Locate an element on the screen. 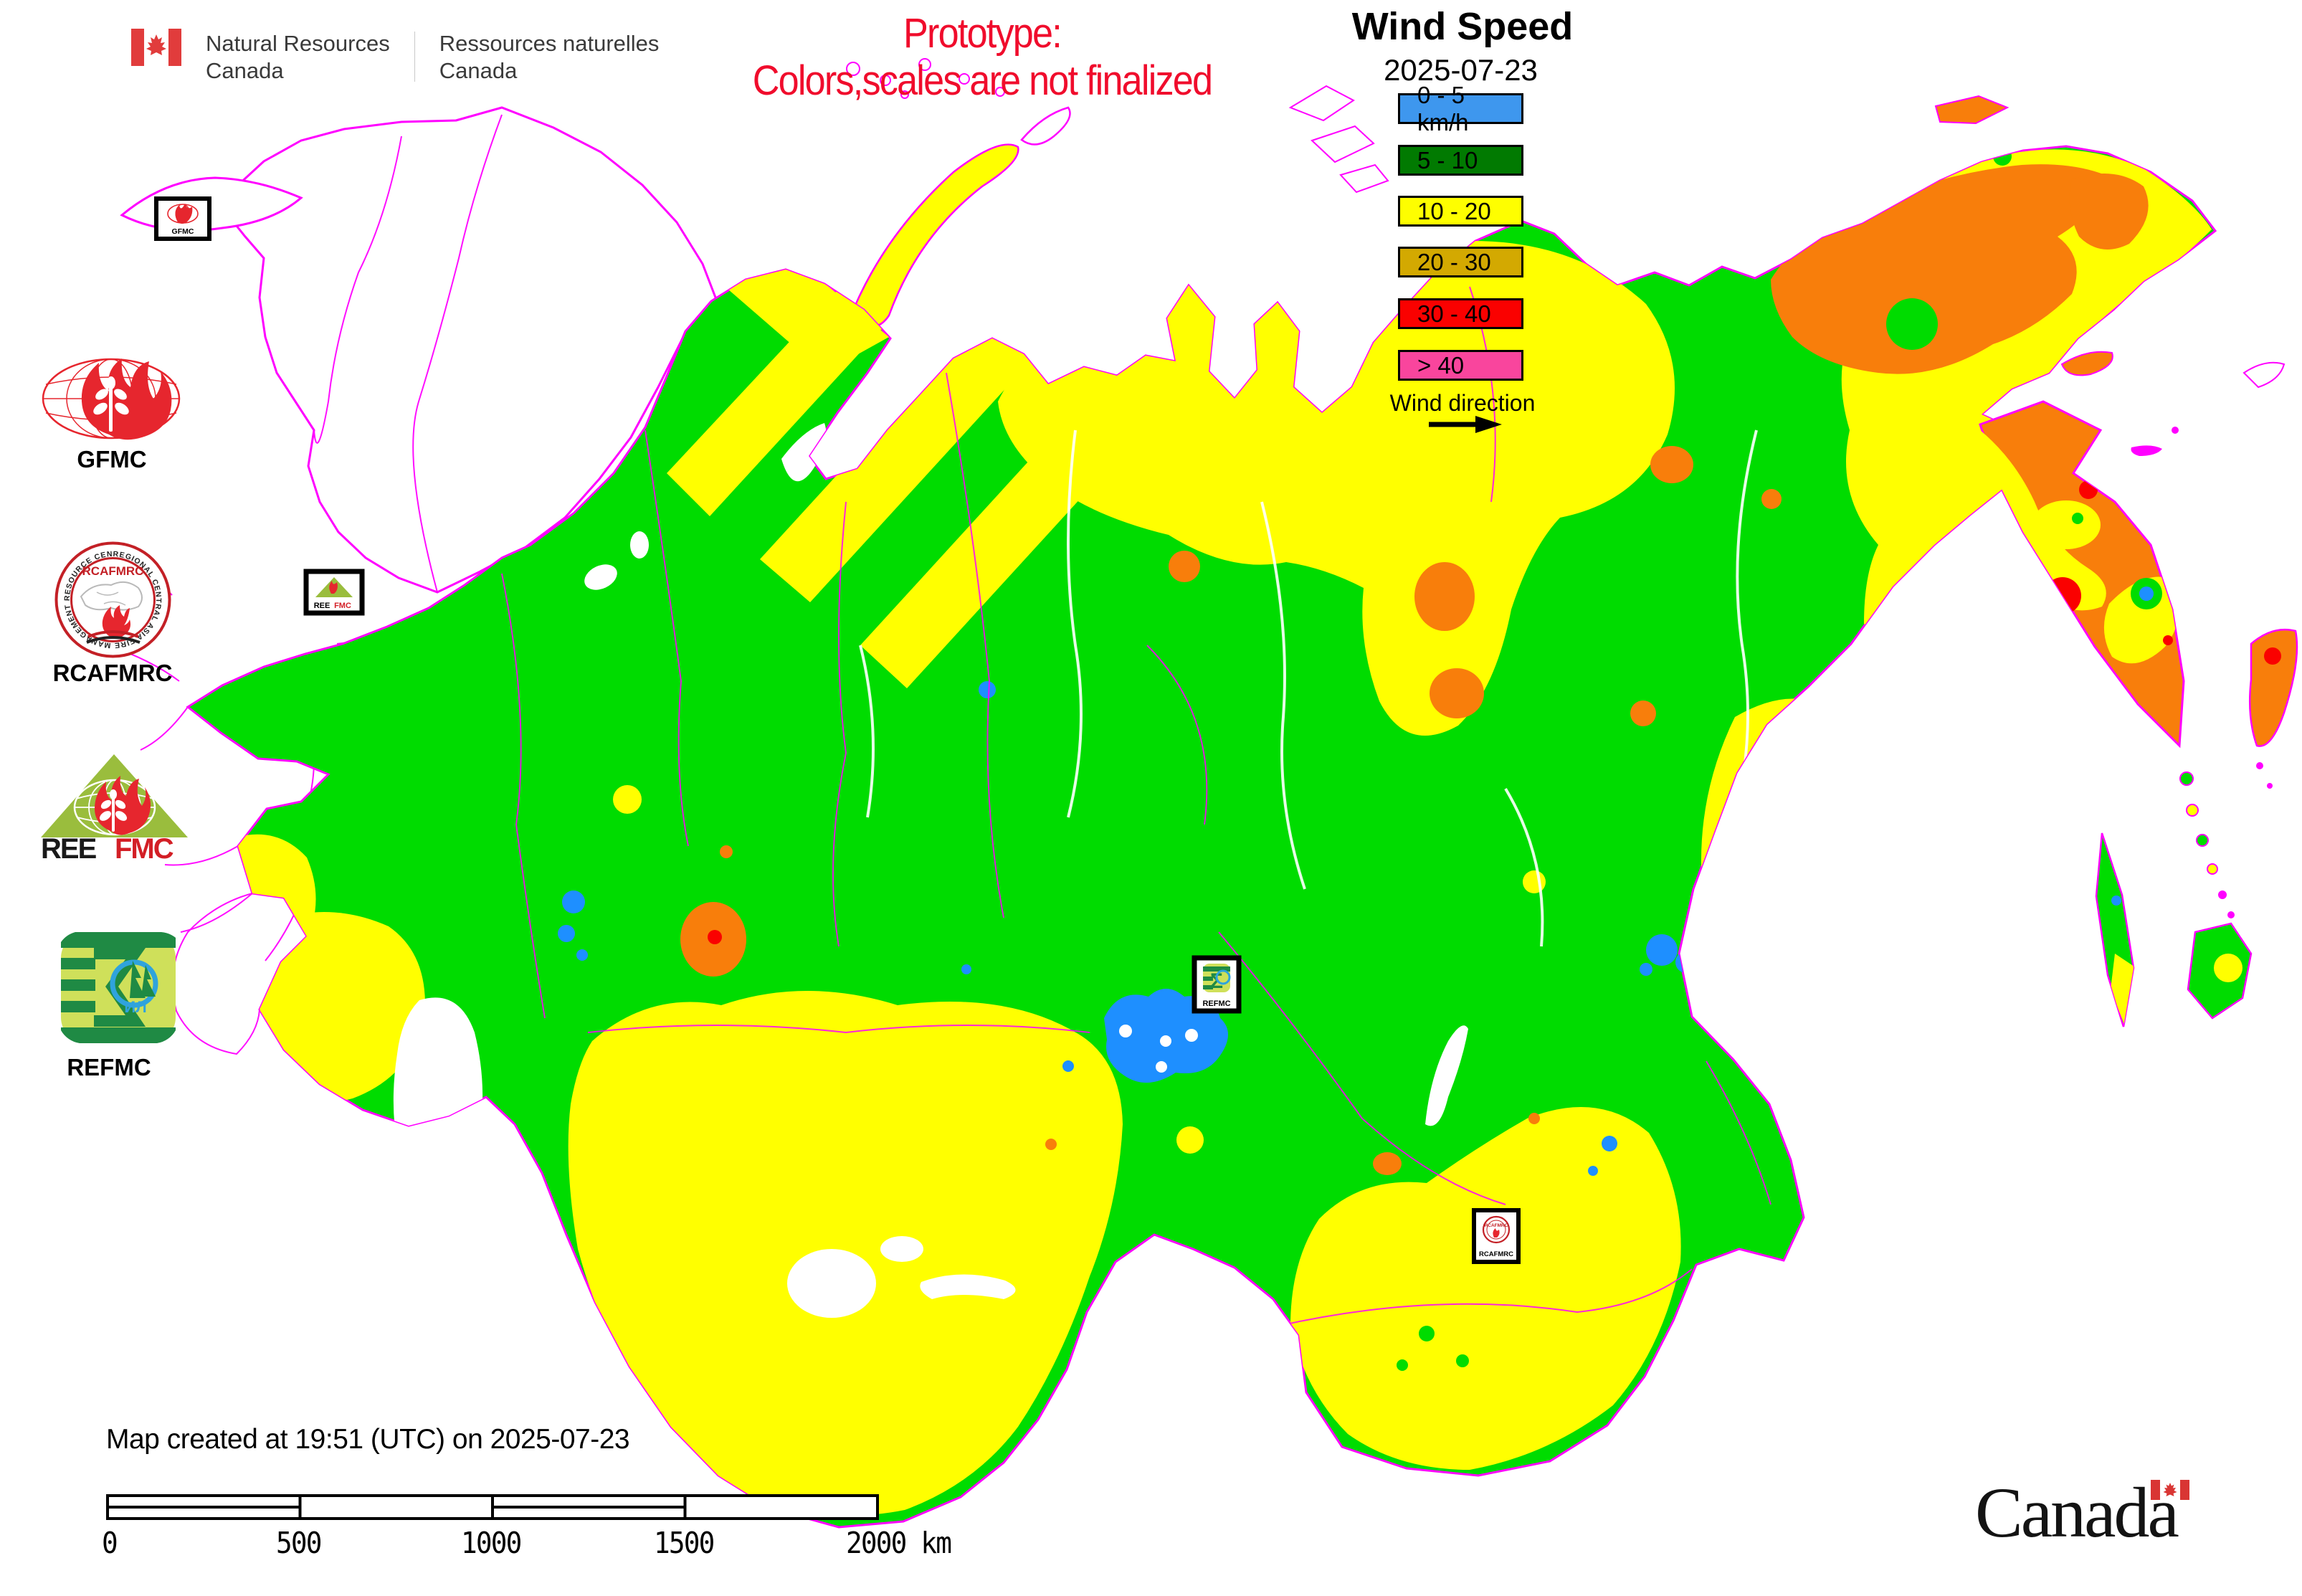 This screenshot has width=2302, height=1596. refmc-monogram: ИЛ is located at coordinates (135, 1007).